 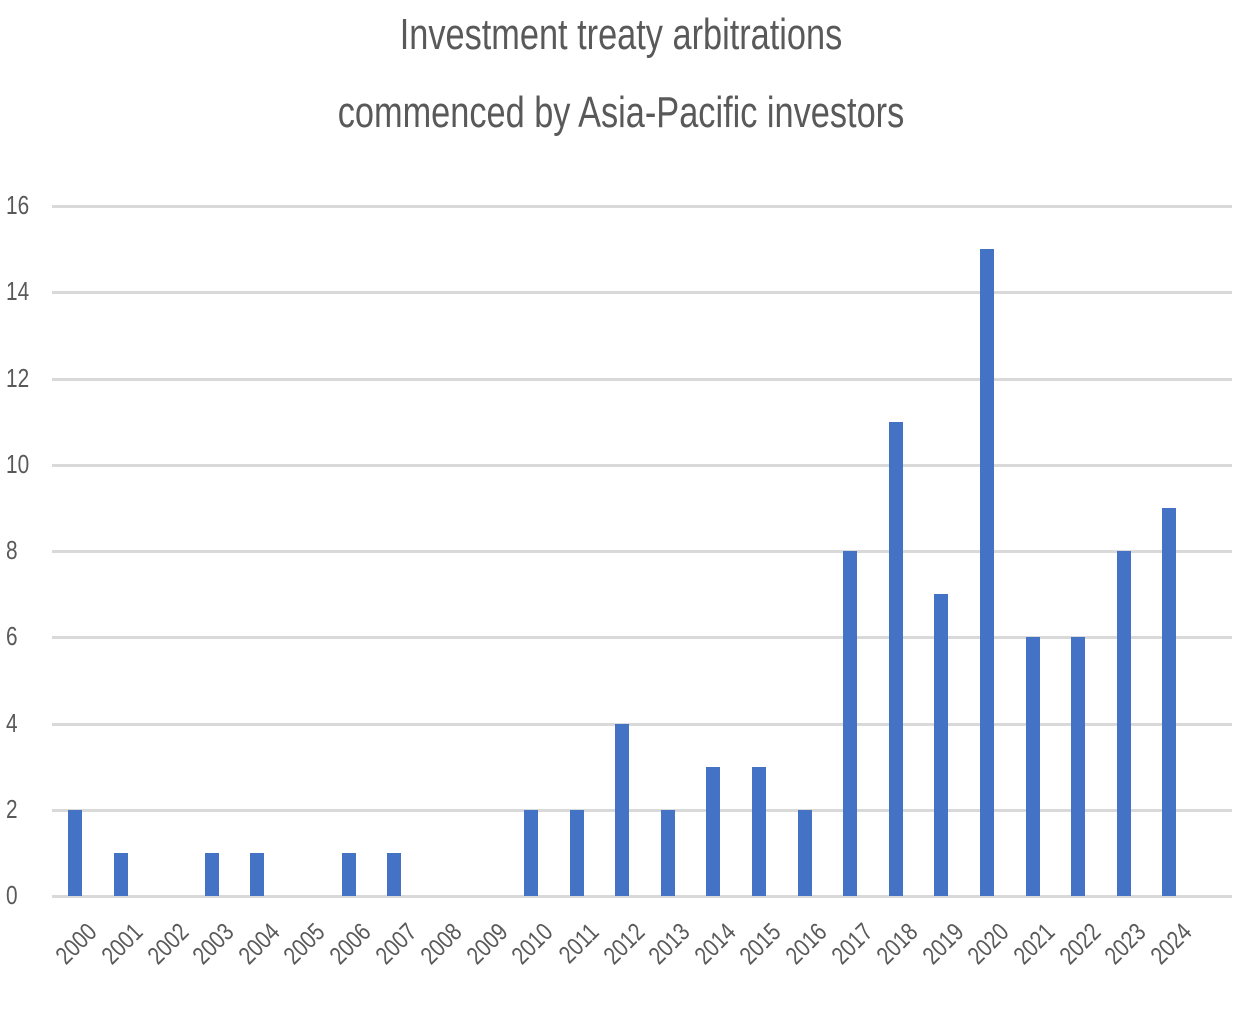 I want to click on bar-2017, so click(x=850, y=723).